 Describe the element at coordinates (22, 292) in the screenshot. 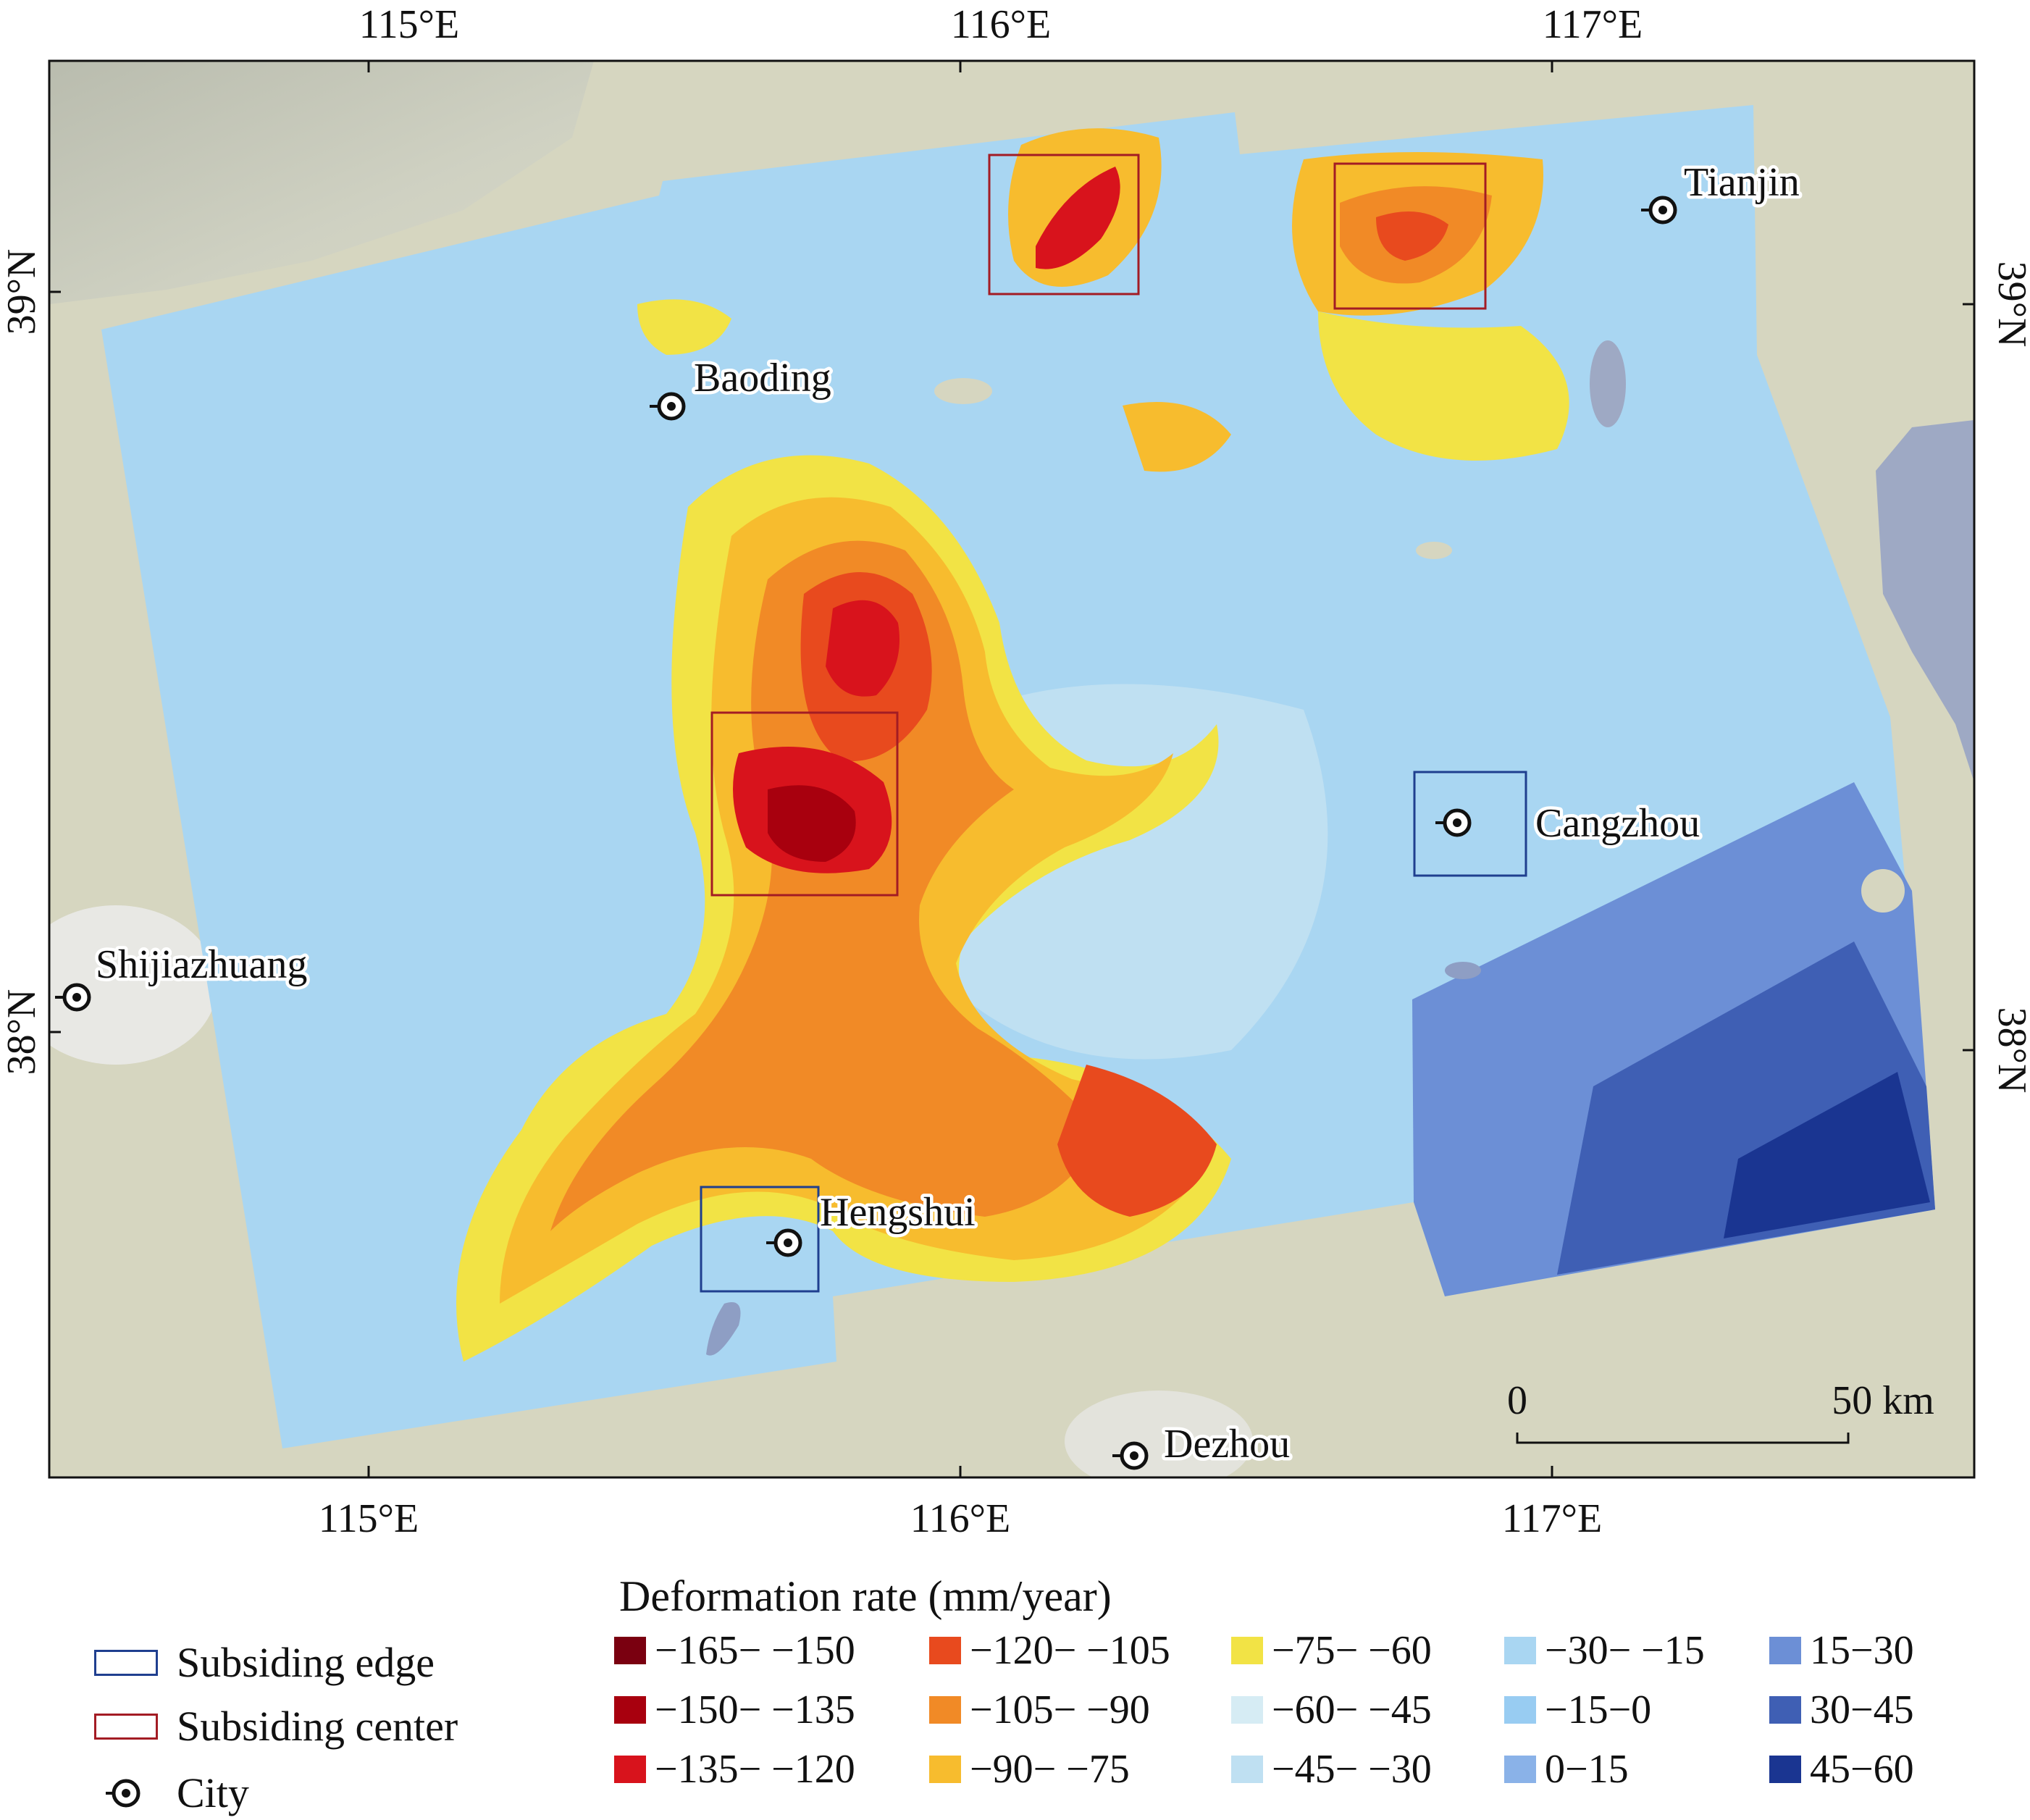

I see `lat-label-left-39: 39°N` at that location.